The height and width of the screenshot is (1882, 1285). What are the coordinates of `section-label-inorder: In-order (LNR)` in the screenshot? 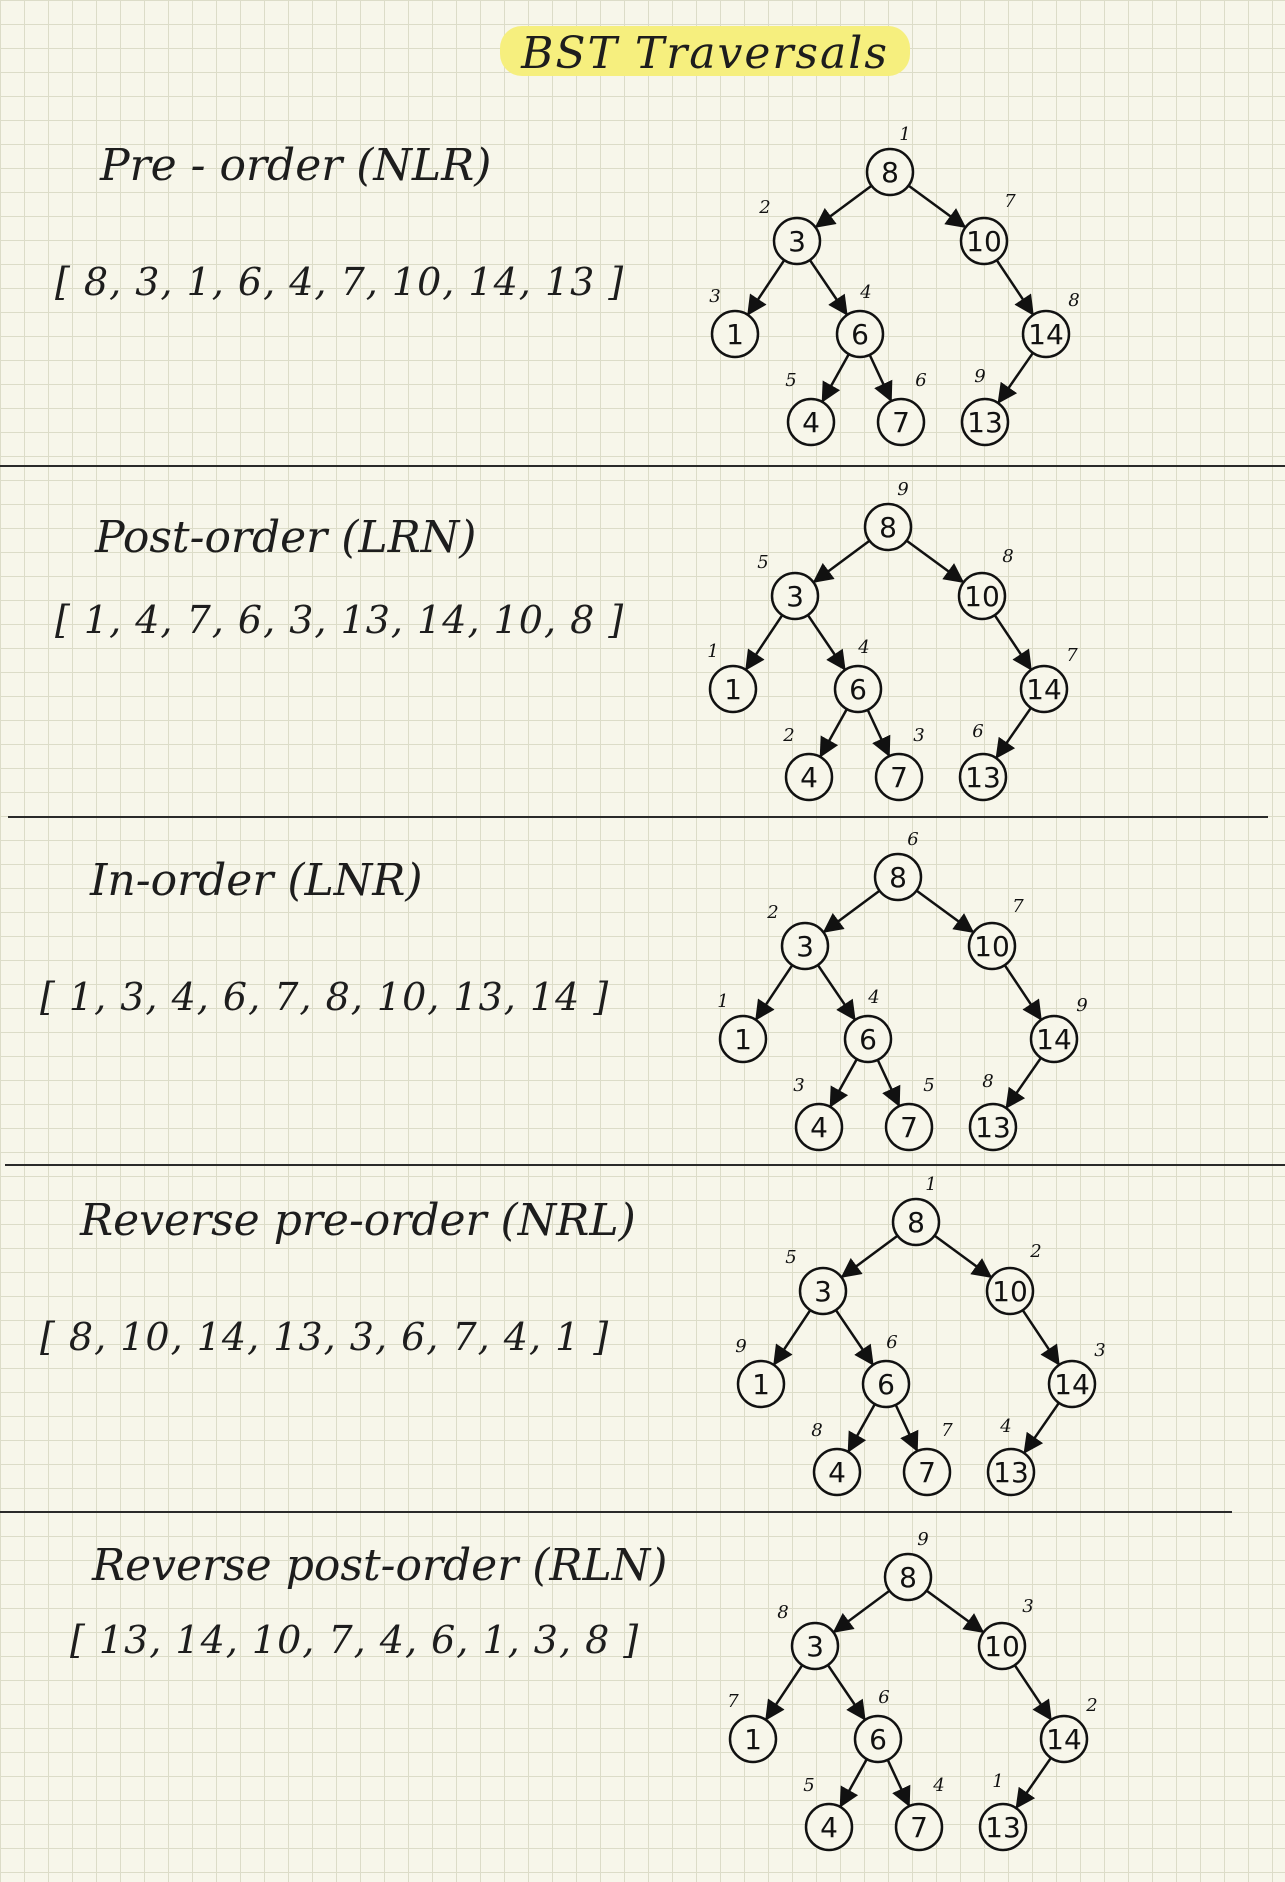 It's located at (256, 880).